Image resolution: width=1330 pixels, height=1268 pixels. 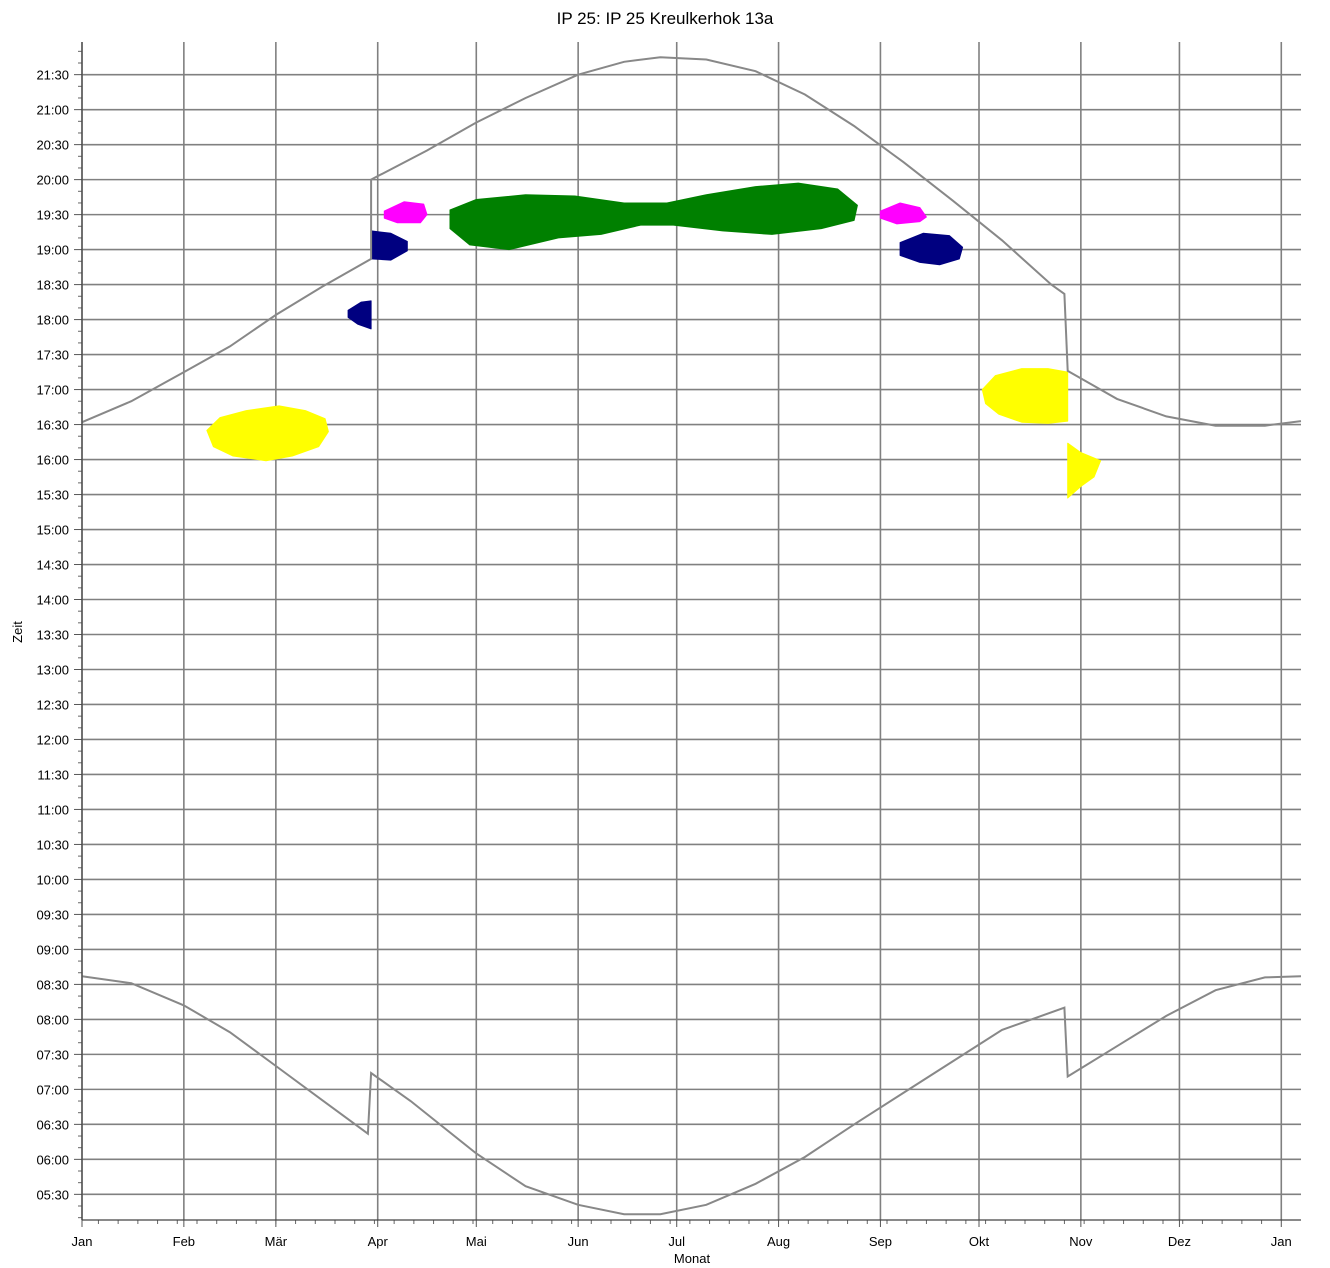 What do you see at coordinates (52, 180) in the screenshot?
I see `y-tick-label: 20:00` at bounding box center [52, 180].